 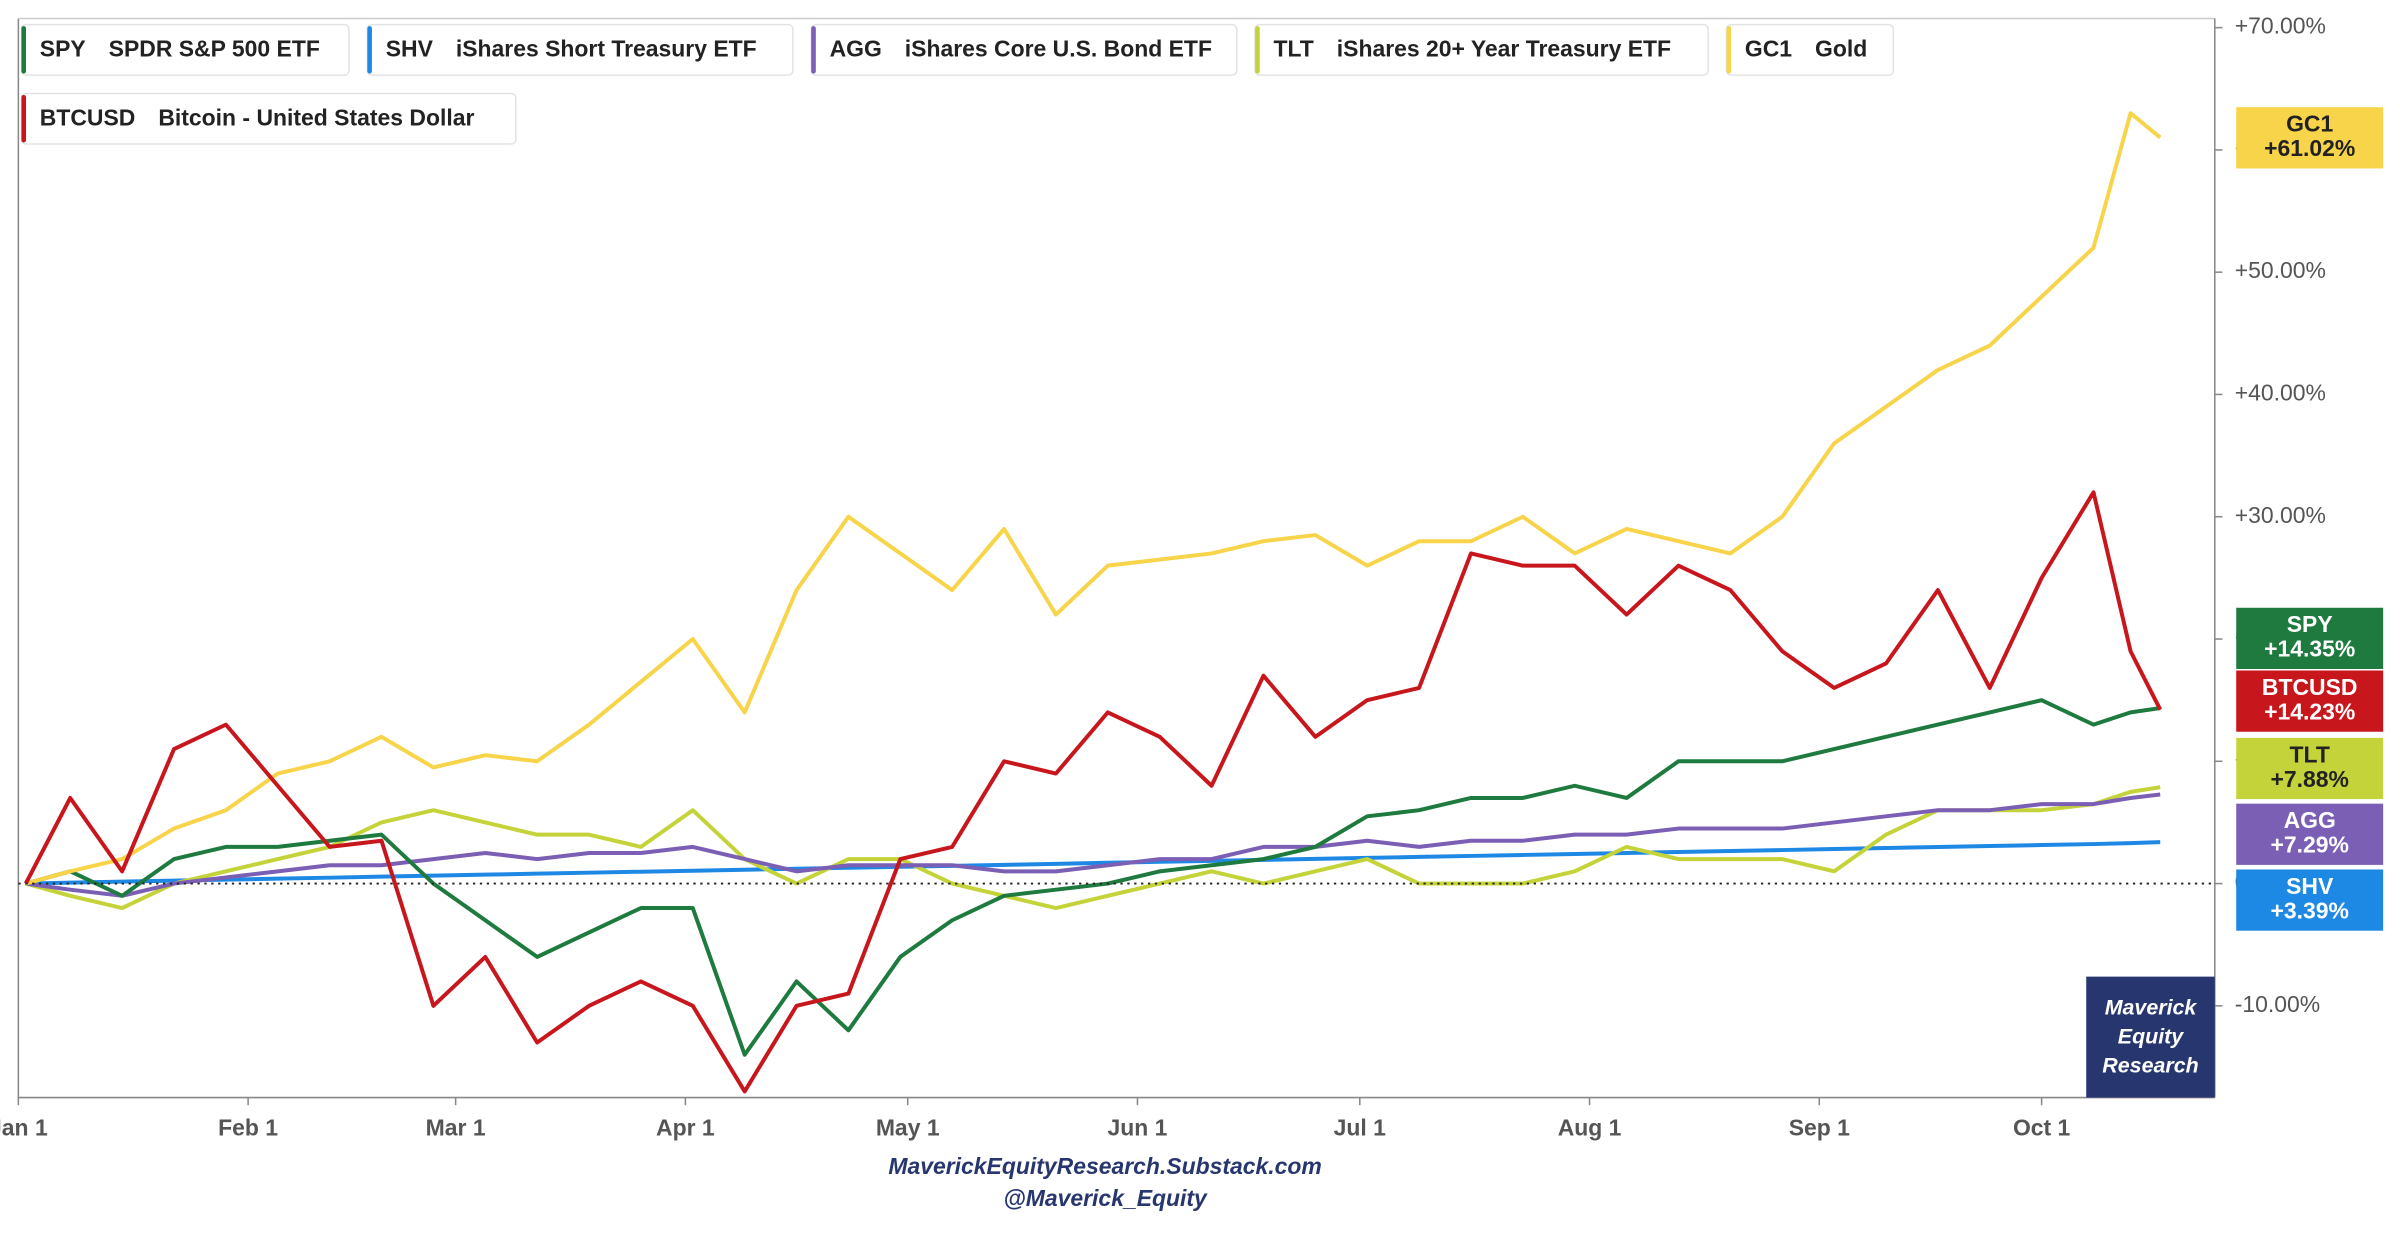 What do you see at coordinates (2310, 687) in the screenshot?
I see `end-label-ticker: BTCUSD` at bounding box center [2310, 687].